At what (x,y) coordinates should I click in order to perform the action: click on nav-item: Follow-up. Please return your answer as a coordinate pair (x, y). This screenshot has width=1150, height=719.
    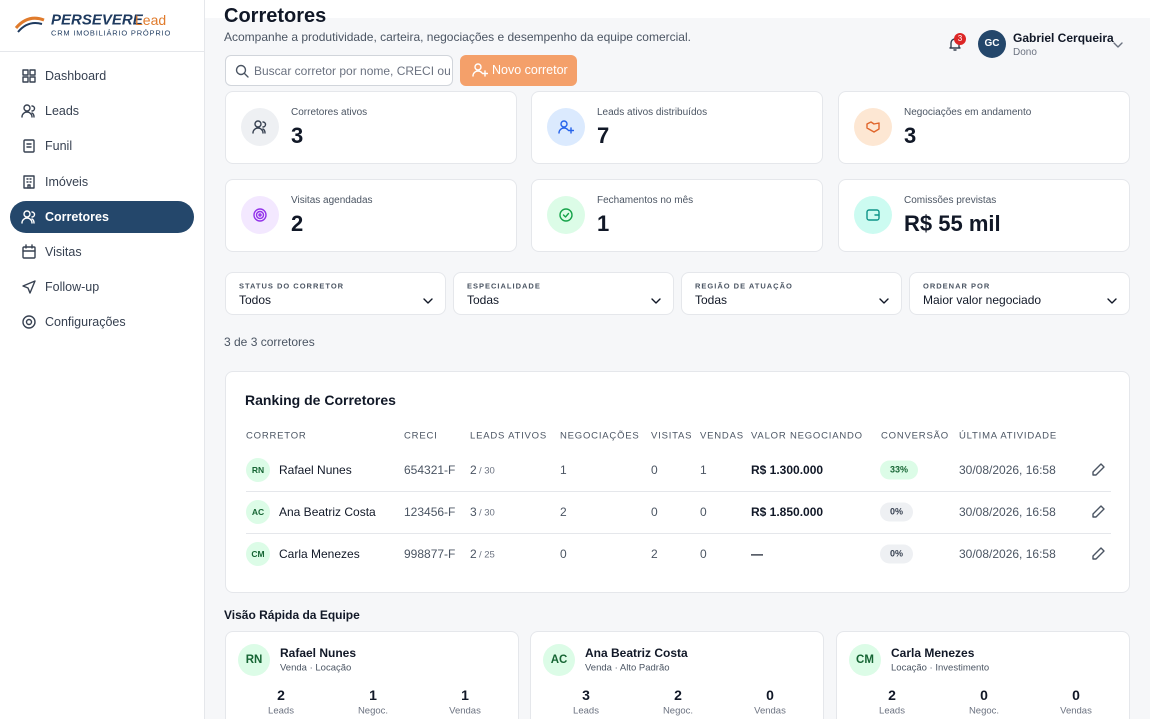
    Looking at the image, I should click on (102, 287).